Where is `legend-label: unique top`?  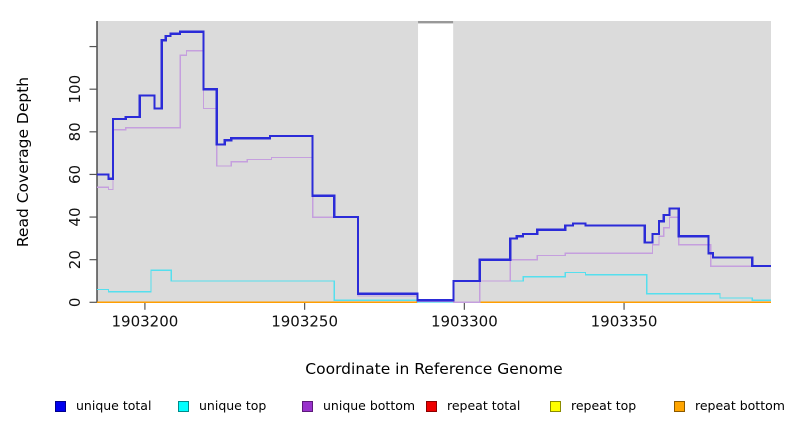 legend-label: unique top is located at coordinates (233, 405).